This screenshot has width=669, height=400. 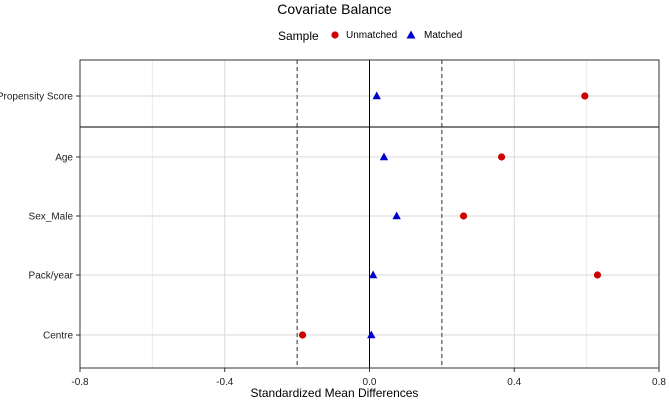 I want to click on legend-unmatched-label: Unmatched, so click(x=372, y=35).